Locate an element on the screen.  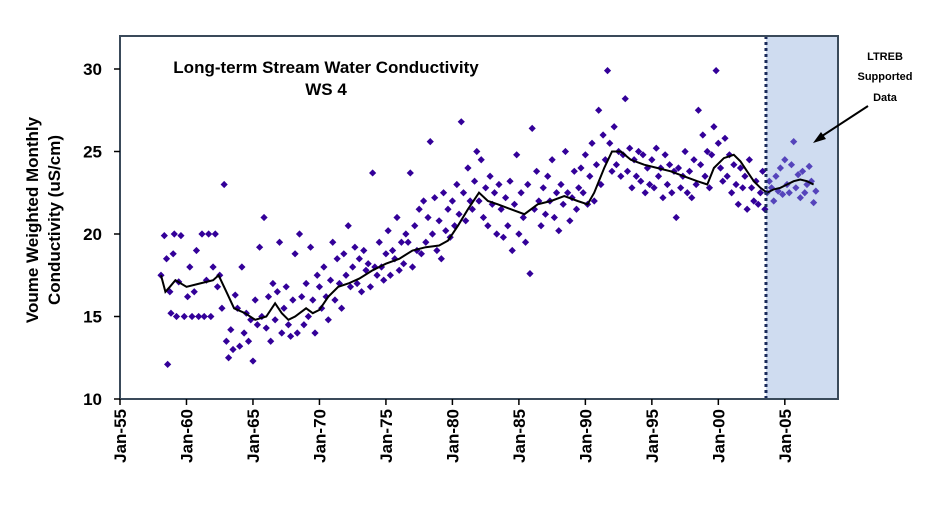
ltreb-region is located at coordinates (801, 217).